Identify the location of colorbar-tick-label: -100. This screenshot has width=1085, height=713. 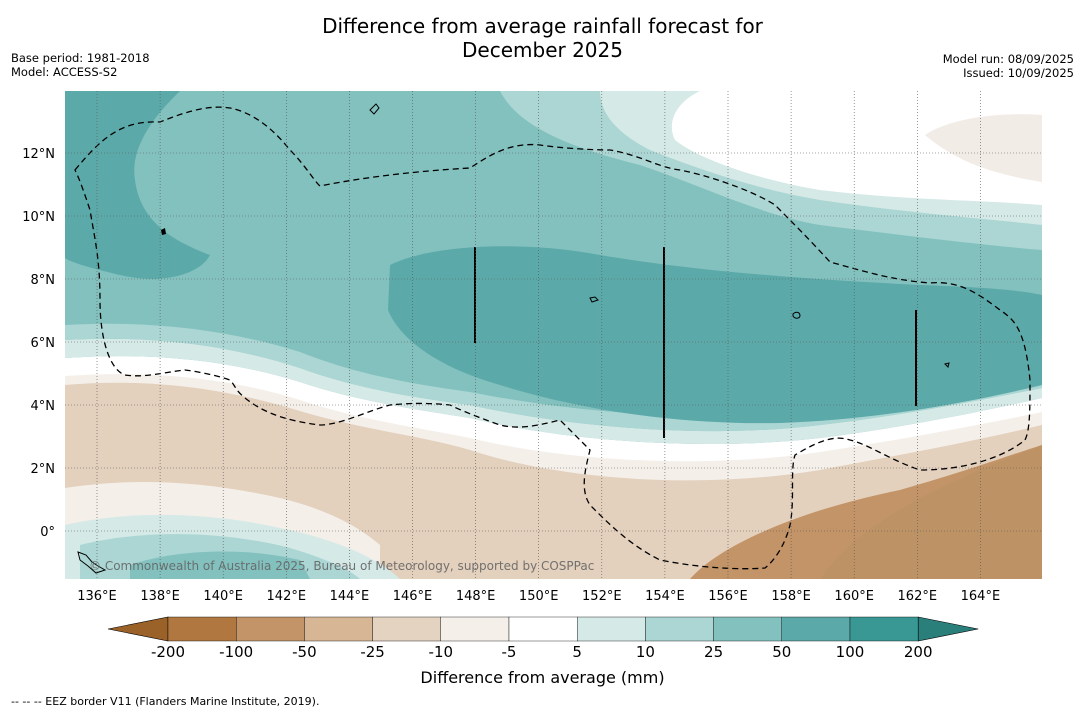
(236, 652).